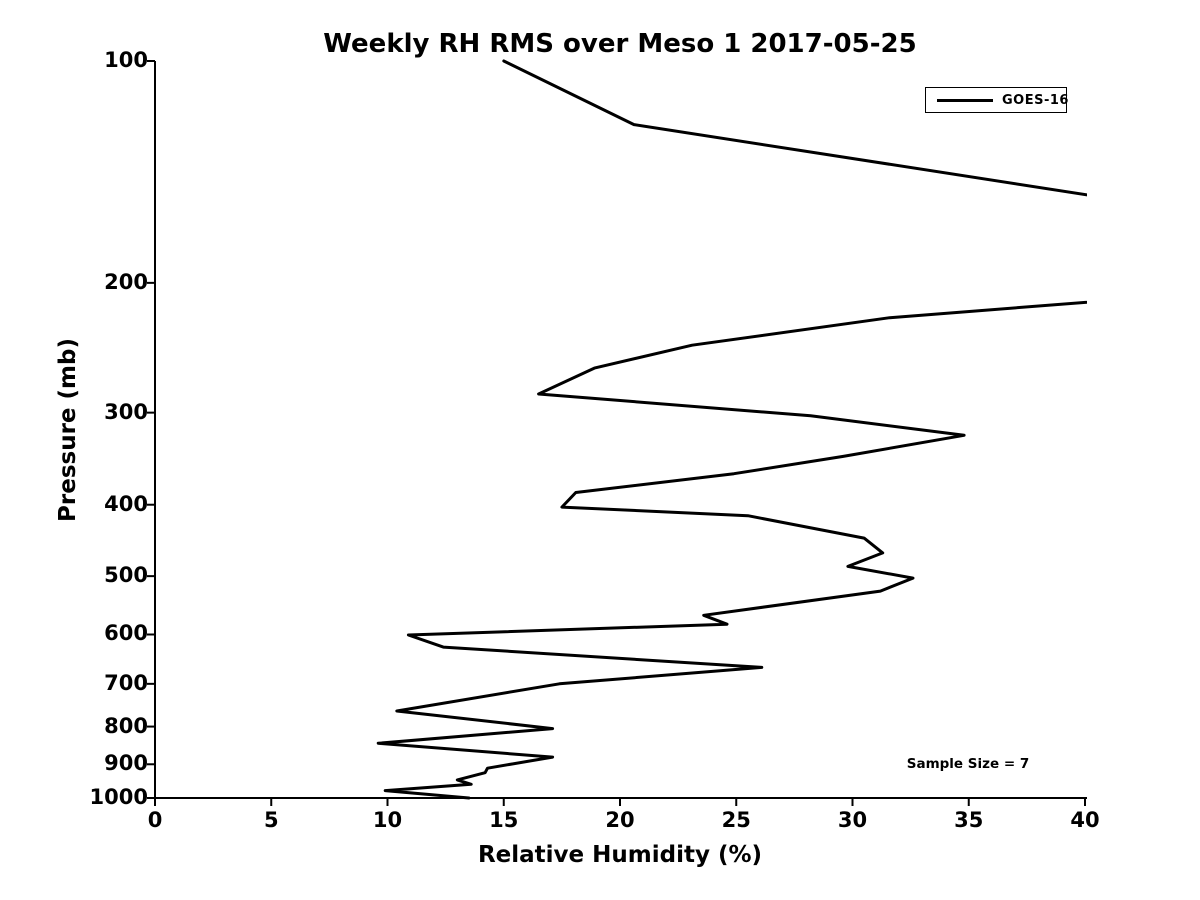 The width and height of the screenshot is (1200, 900). I want to click on x-tick-label: 0, so click(155, 820).